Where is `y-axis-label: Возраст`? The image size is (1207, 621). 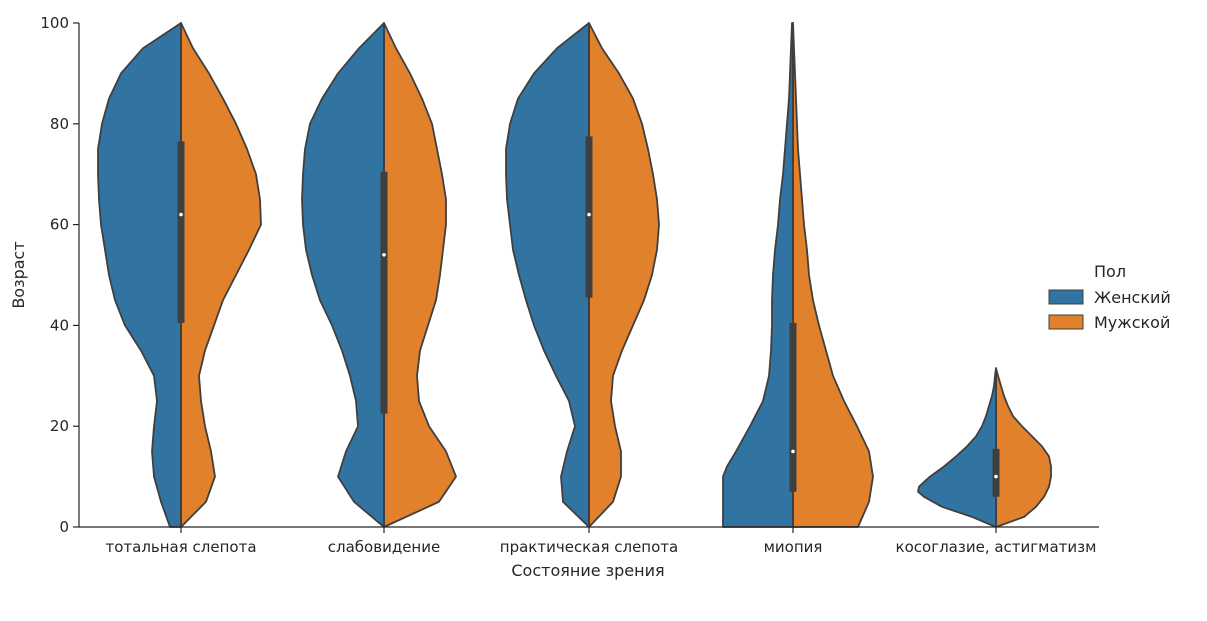
y-axis-label: Возраст is located at coordinates (18, 274).